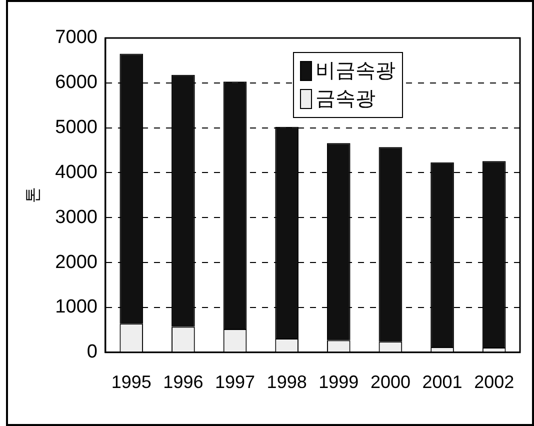  Describe the element at coordinates (390, 382) in the screenshot. I see `x-tick-label: 2000` at that location.